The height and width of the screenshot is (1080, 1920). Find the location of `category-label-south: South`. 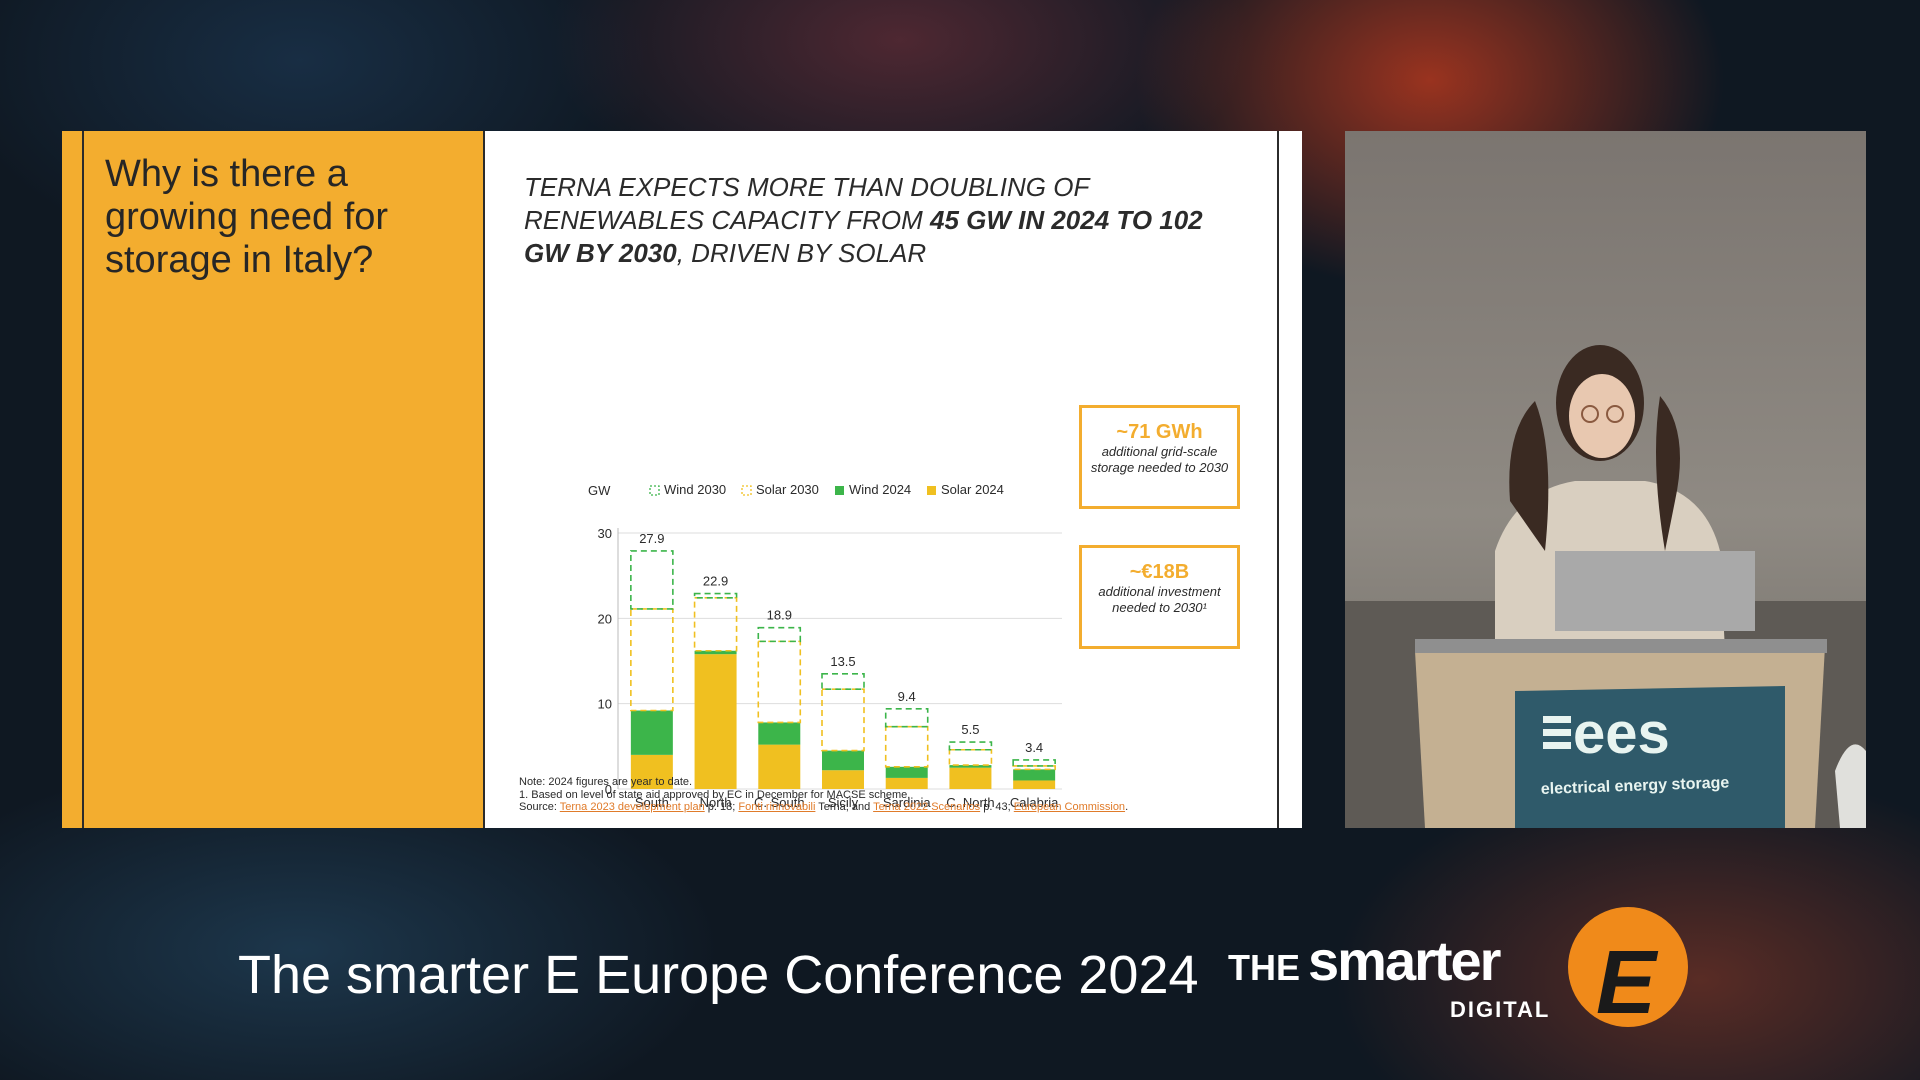

category-label-south: South is located at coordinates (652, 802).